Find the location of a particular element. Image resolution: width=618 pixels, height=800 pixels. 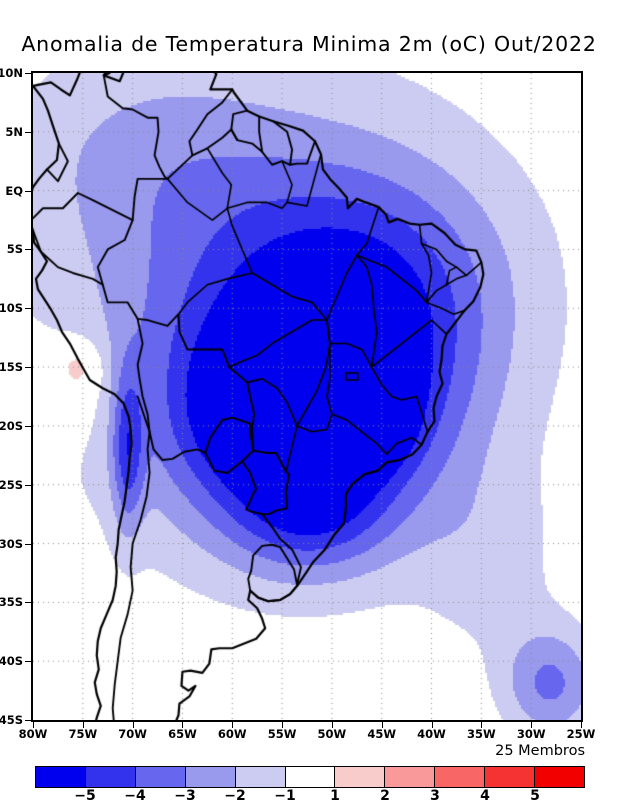

y-axis-label: 10S is located at coordinates (11, 308).